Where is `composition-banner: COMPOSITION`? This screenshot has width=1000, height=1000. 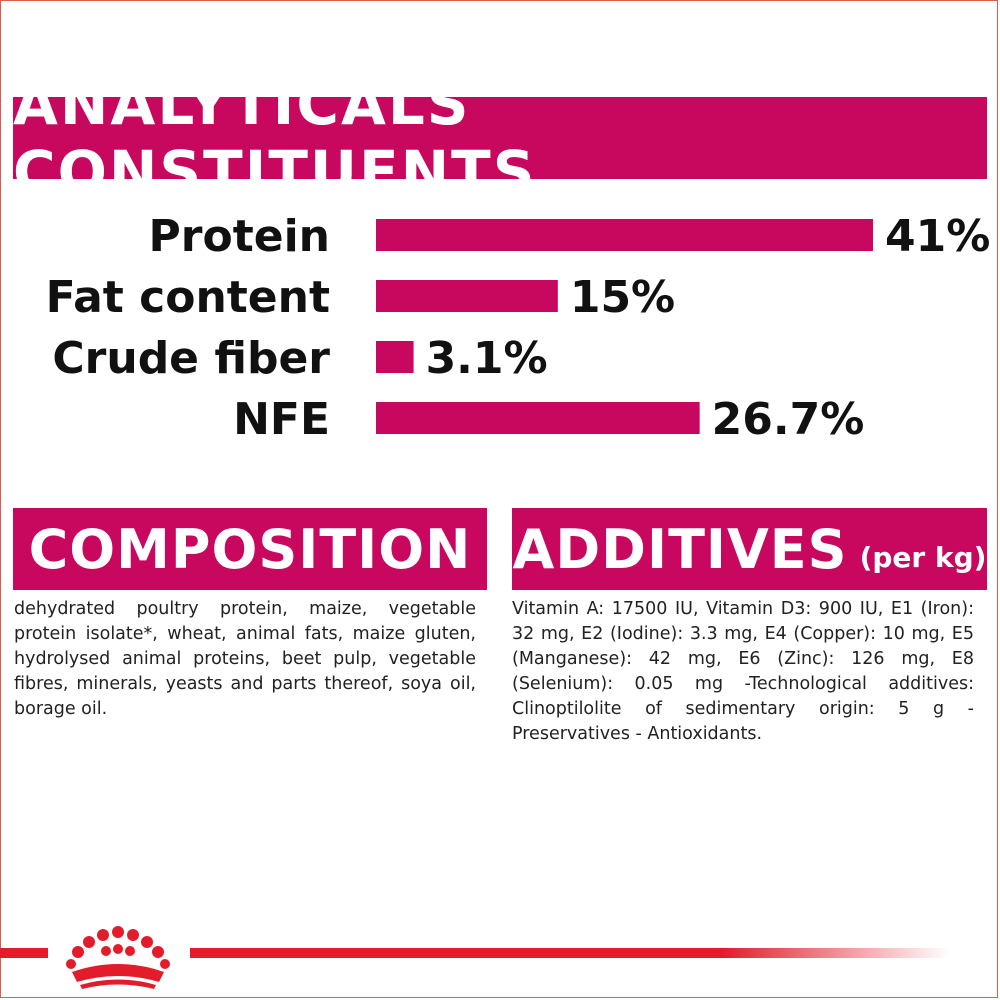 composition-banner: COMPOSITION is located at coordinates (250, 549).